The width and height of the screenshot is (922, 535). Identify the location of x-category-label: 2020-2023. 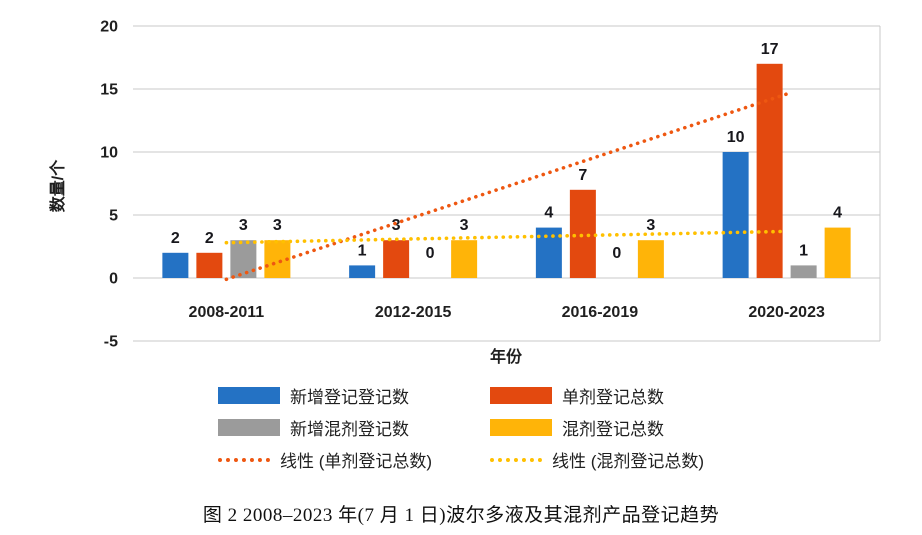
(786, 312).